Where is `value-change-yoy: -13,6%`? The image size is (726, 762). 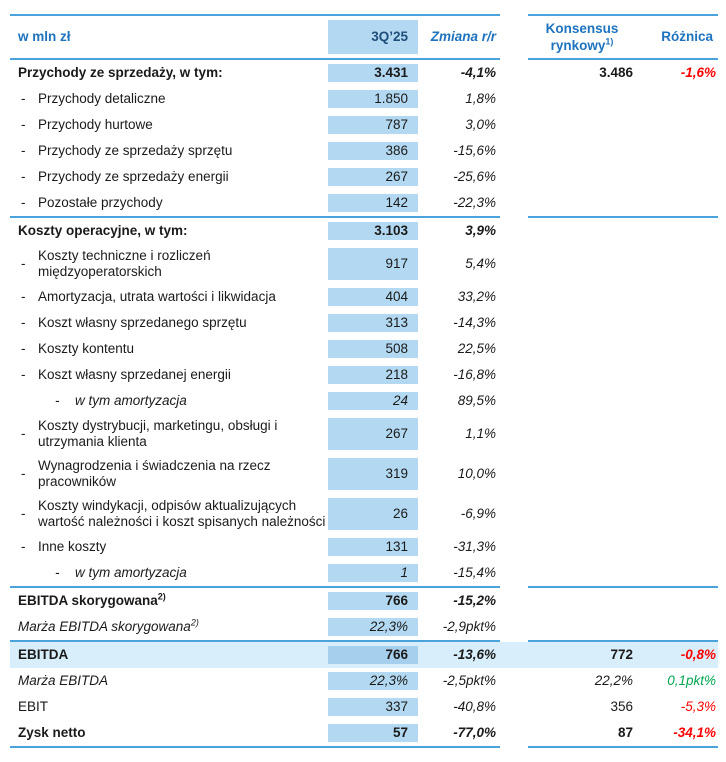 value-change-yoy: -13,6% is located at coordinates (474, 654).